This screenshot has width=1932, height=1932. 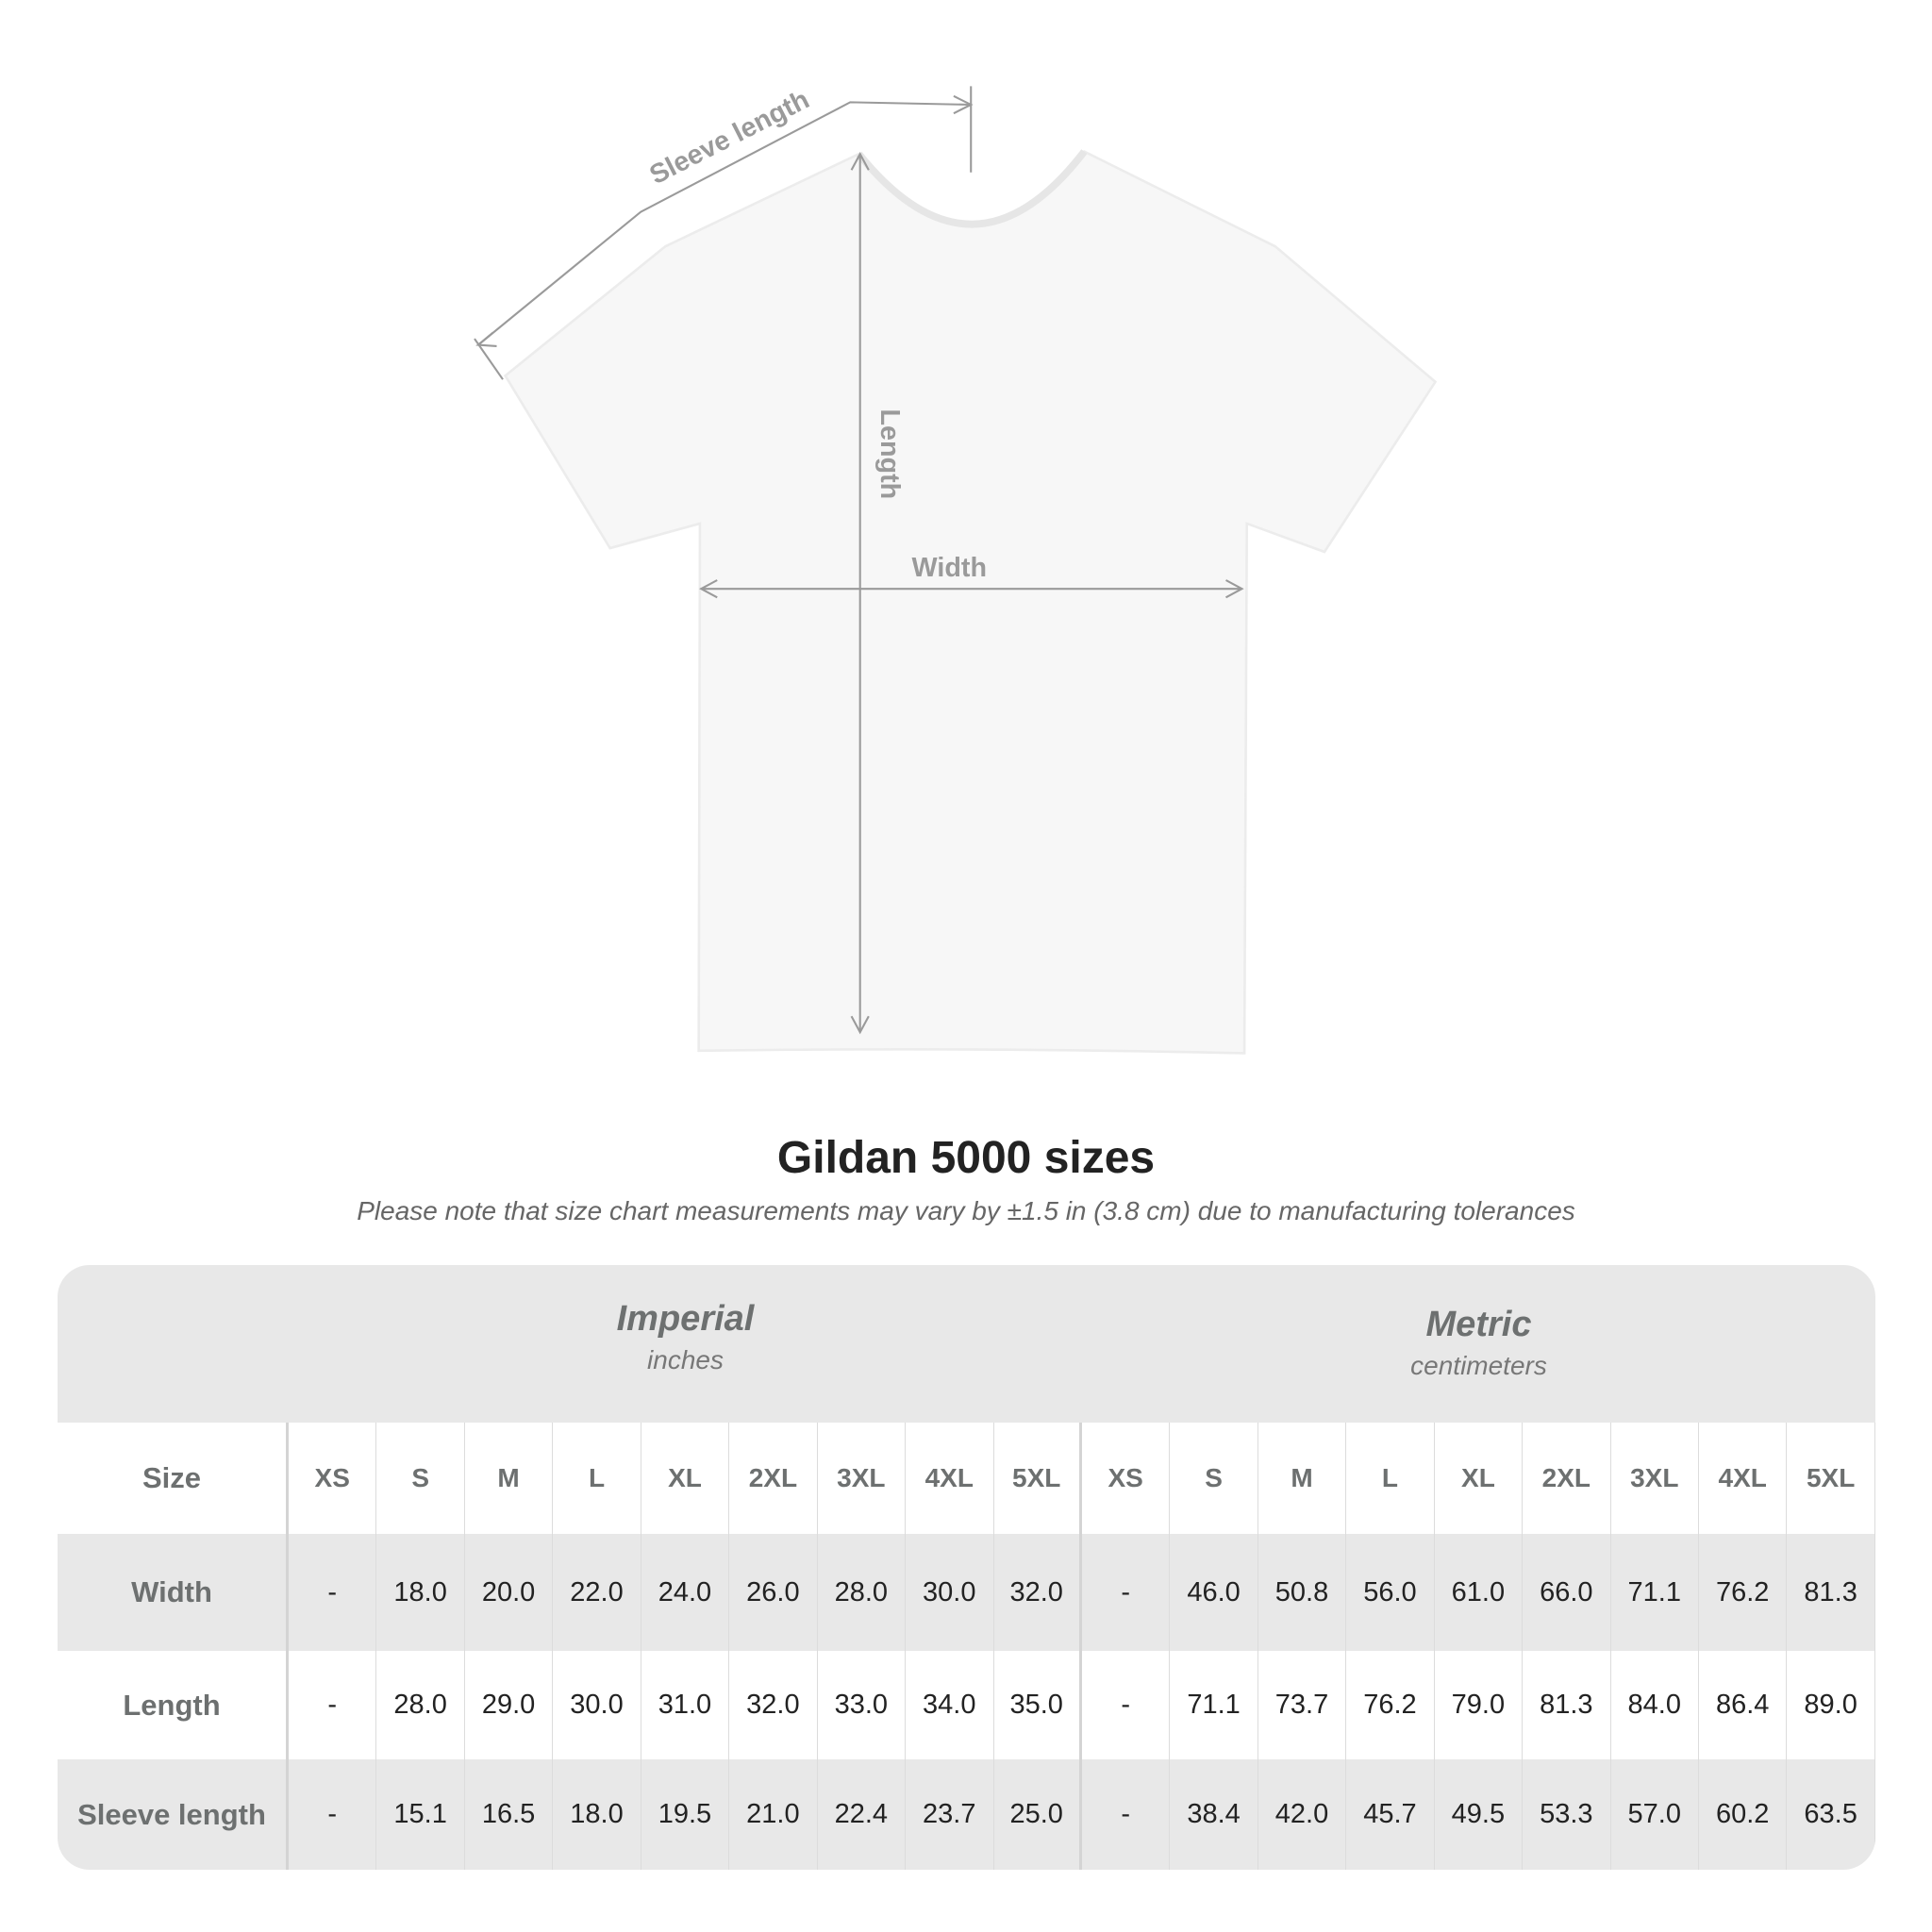 I want to click on metric-unit: centimeters, so click(x=1478, y=1366).